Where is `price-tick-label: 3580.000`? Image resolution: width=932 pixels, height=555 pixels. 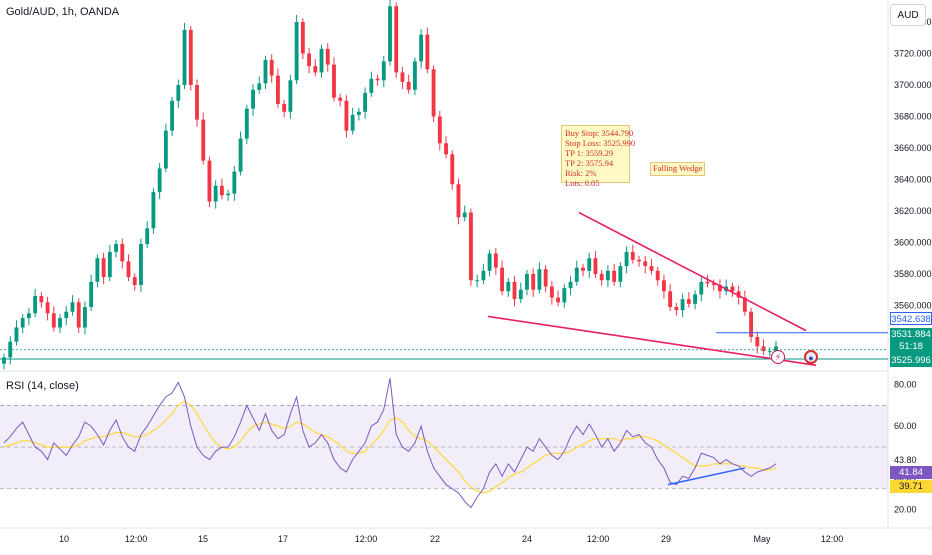
price-tick-label: 3580.000 is located at coordinates (913, 274).